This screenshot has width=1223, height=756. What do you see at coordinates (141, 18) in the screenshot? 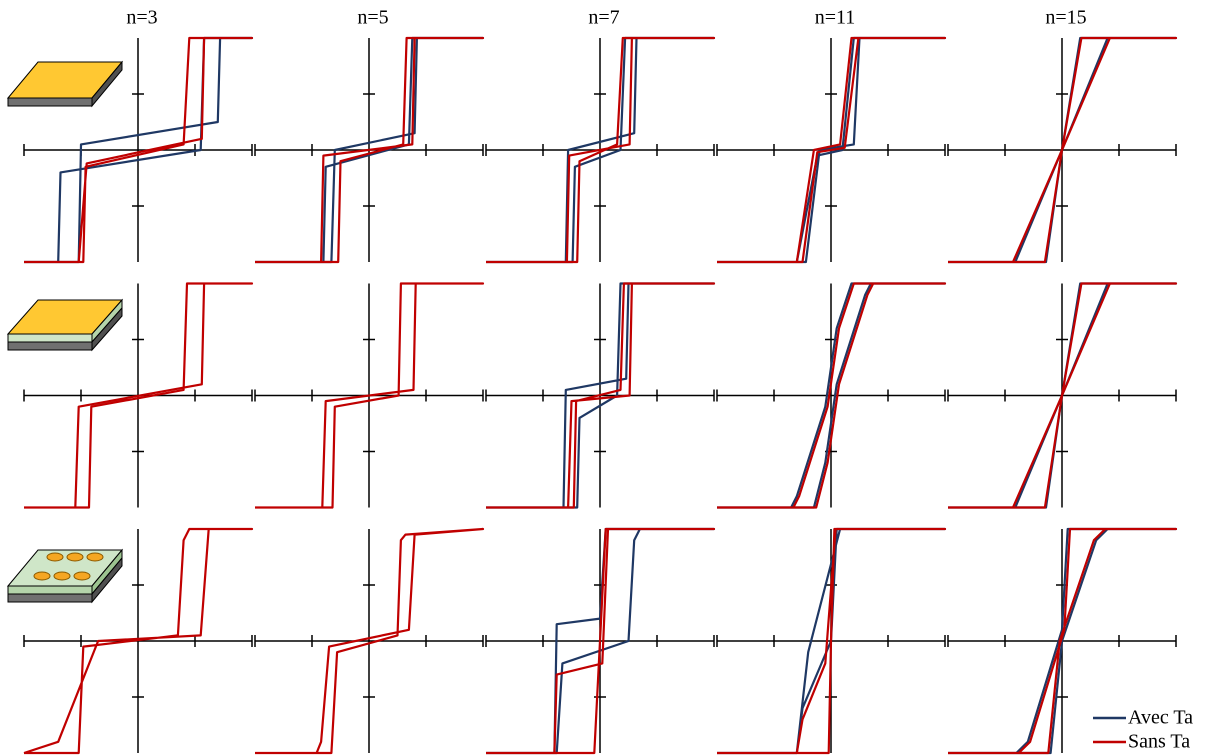
I see `panel-title: n=3` at bounding box center [141, 18].